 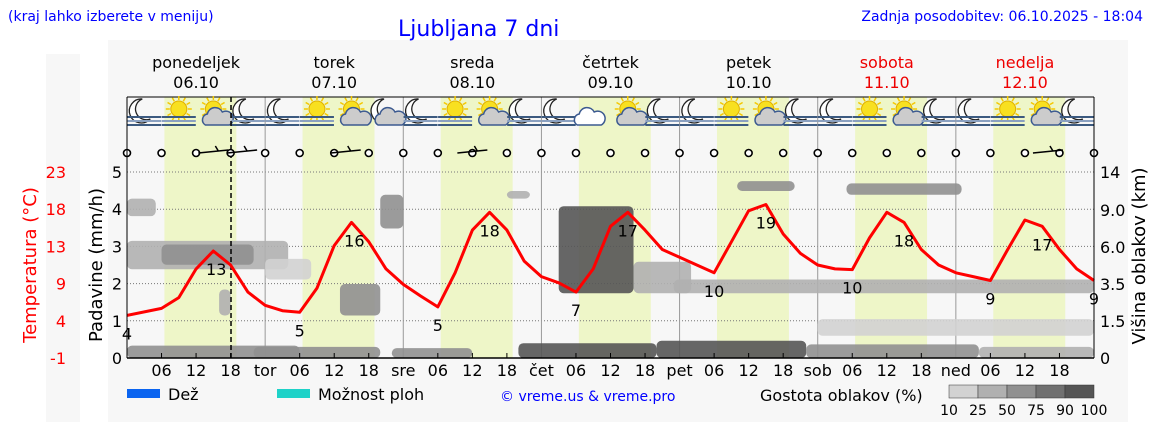 What do you see at coordinates (1036, 411) in the screenshot?
I see `density-step-label: 75` at bounding box center [1036, 411].